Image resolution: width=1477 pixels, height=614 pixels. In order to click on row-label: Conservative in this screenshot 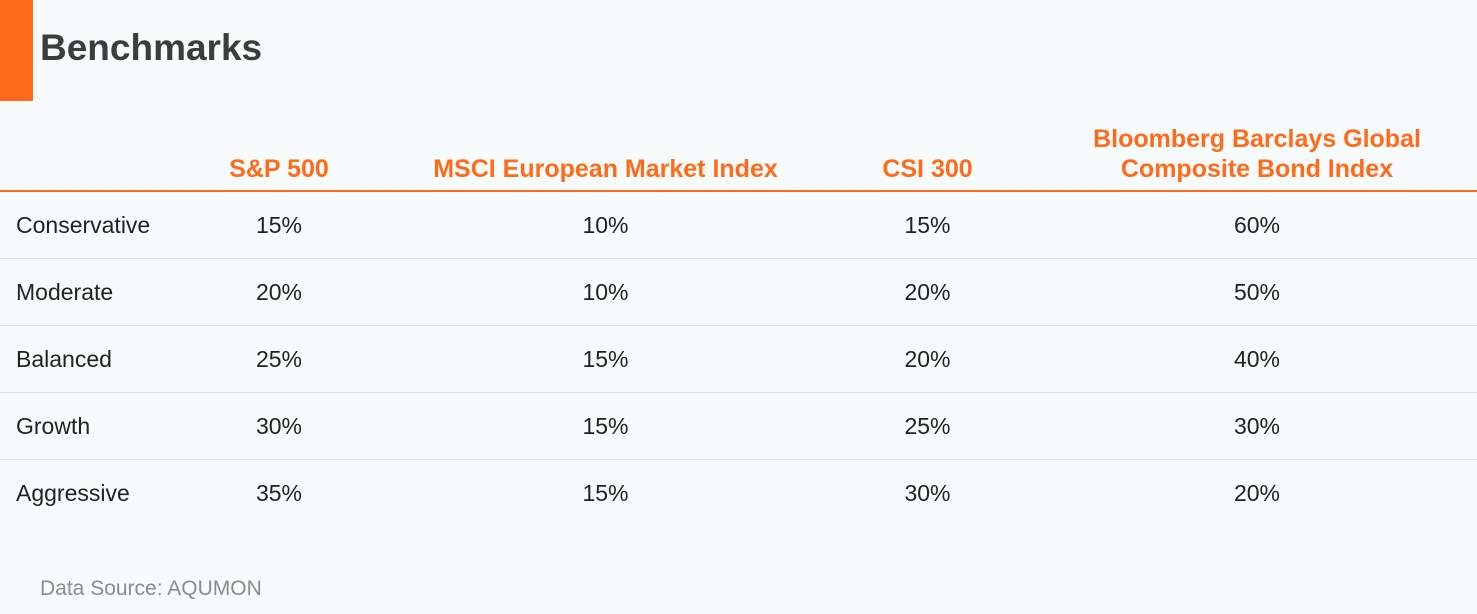, I will do `click(82, 225)`.